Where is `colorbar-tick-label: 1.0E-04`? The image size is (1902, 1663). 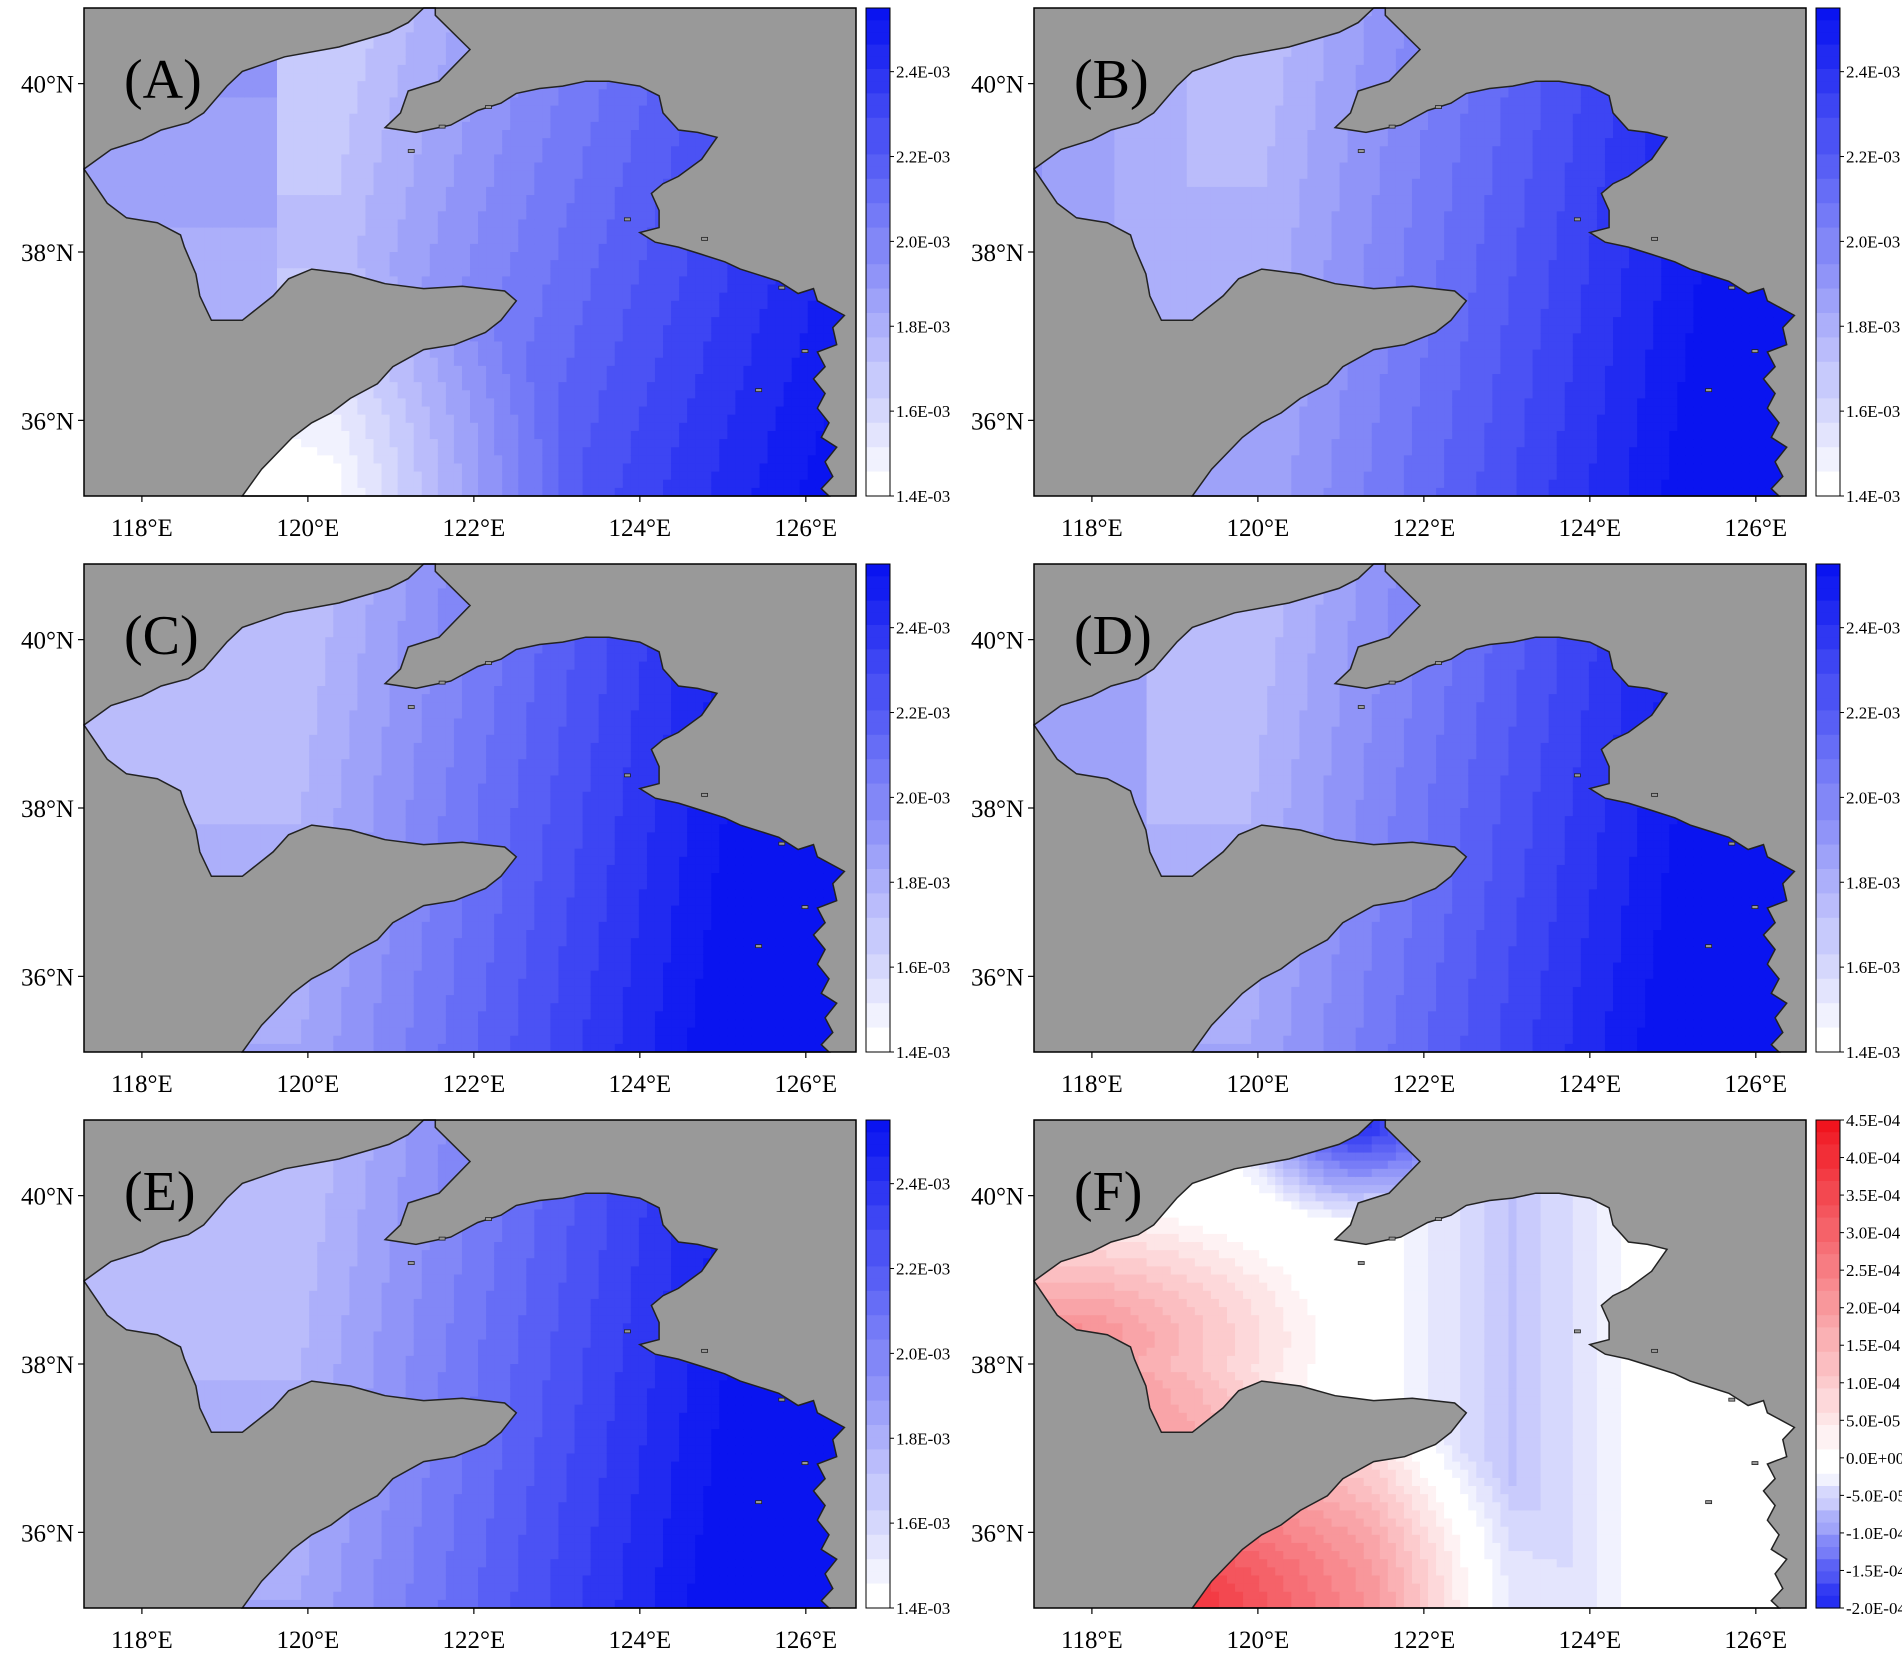
colorbar-tick-label: 1.0E-04 is located at coordinates (1873, 1383).